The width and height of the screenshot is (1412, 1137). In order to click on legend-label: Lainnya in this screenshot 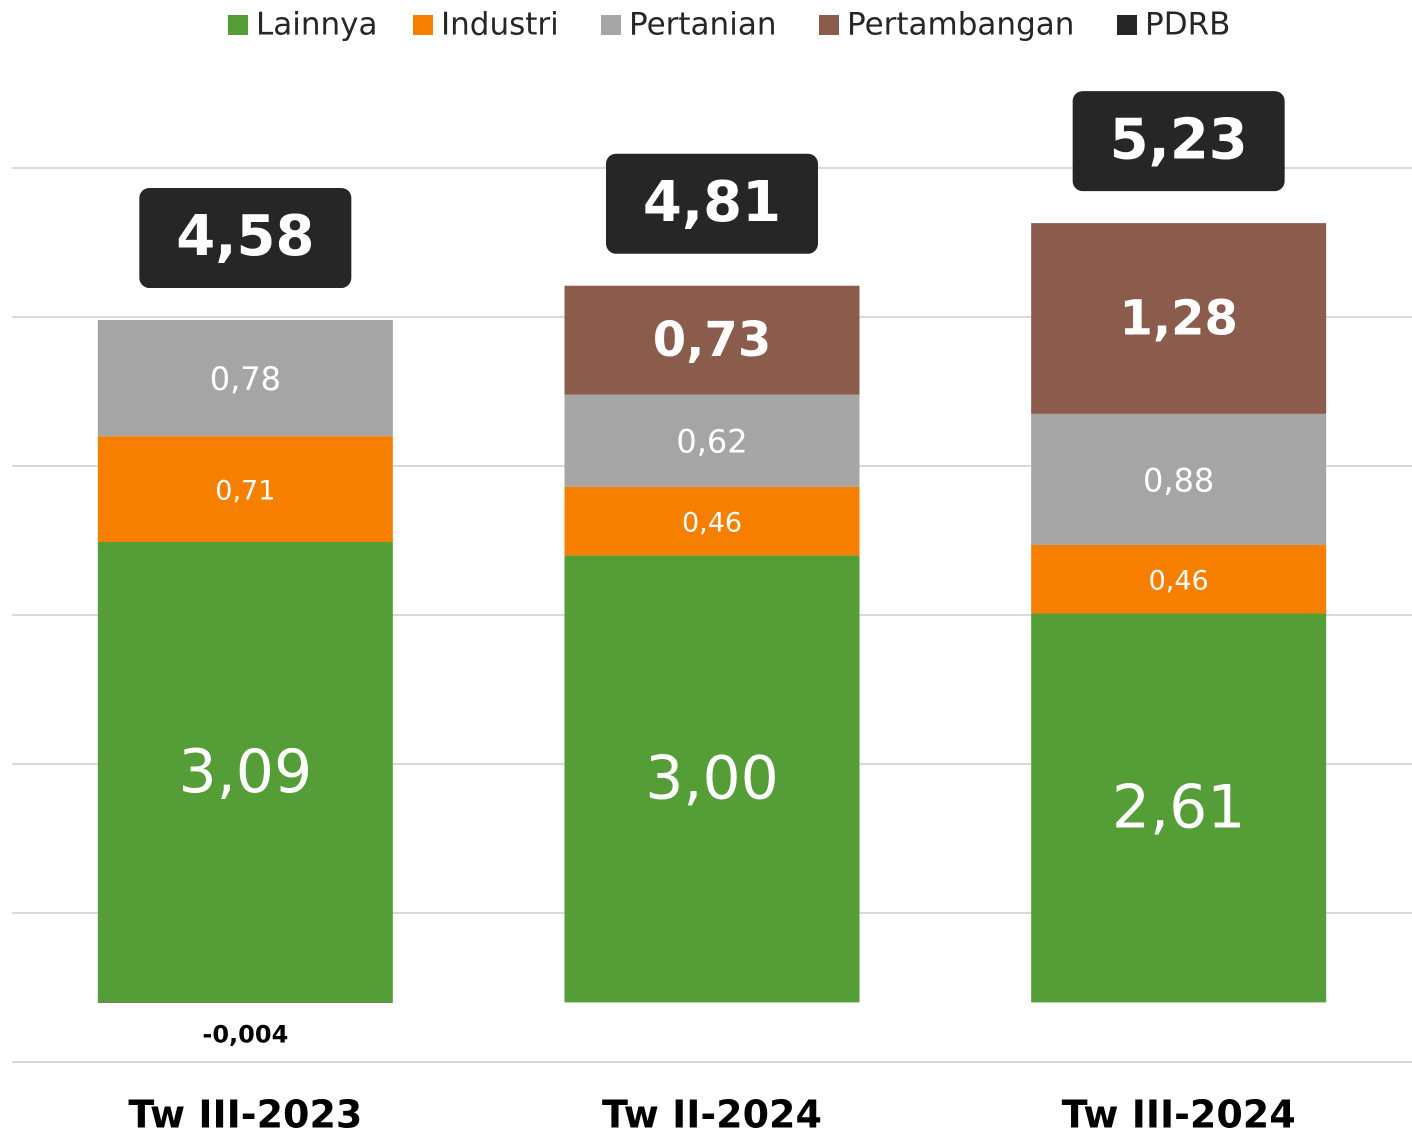, I will do `click(317, 25)`.